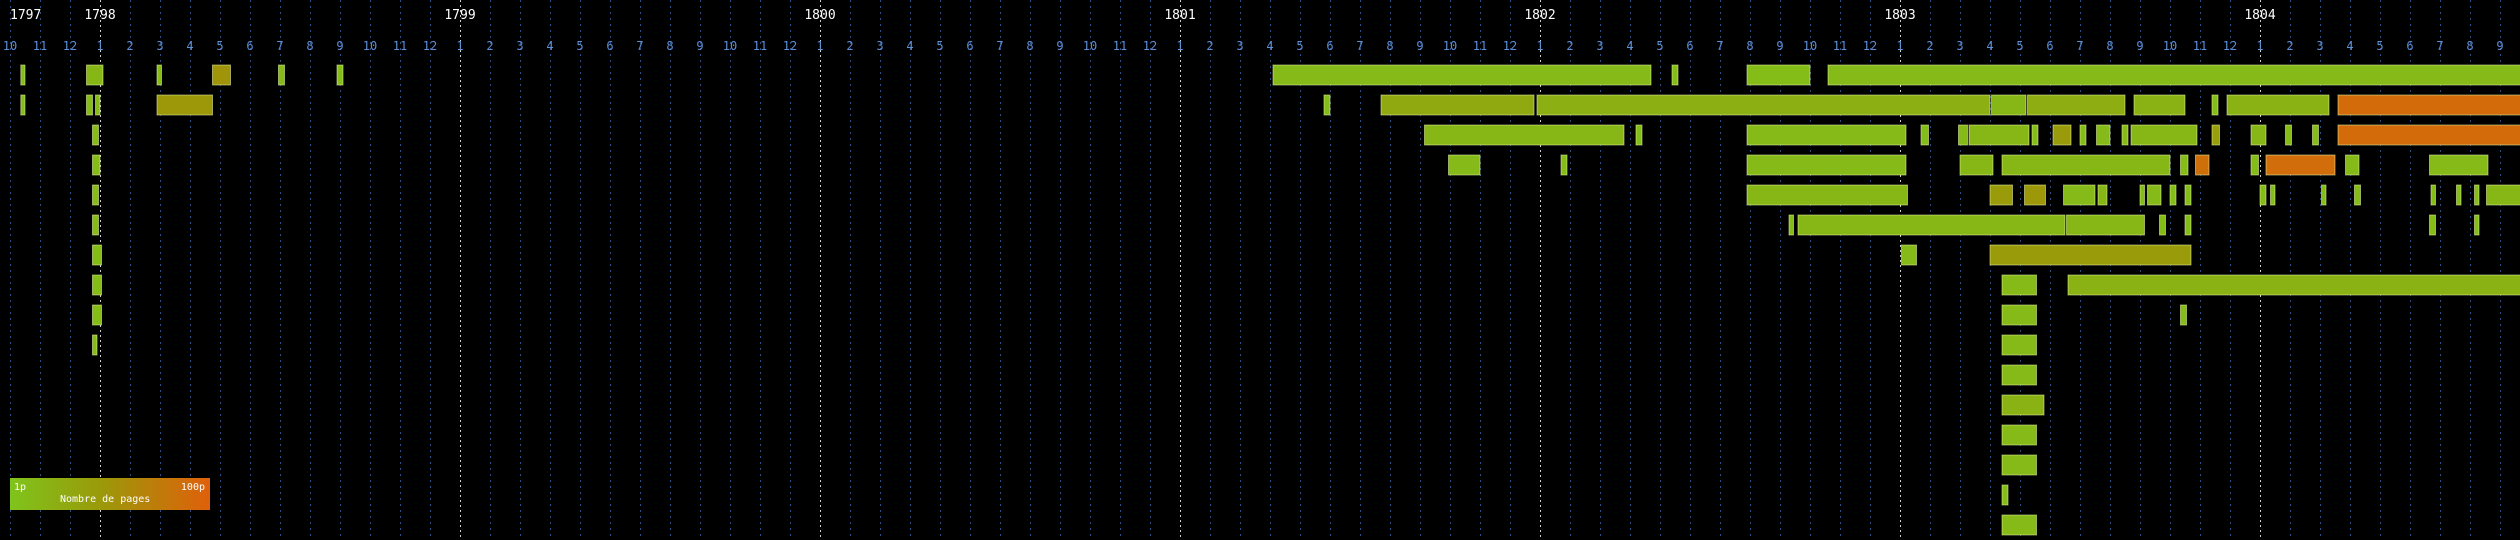  Describe the element at coordinates (1029, 46) in the screenshot. I see `month-tick-label: 8` at that location.